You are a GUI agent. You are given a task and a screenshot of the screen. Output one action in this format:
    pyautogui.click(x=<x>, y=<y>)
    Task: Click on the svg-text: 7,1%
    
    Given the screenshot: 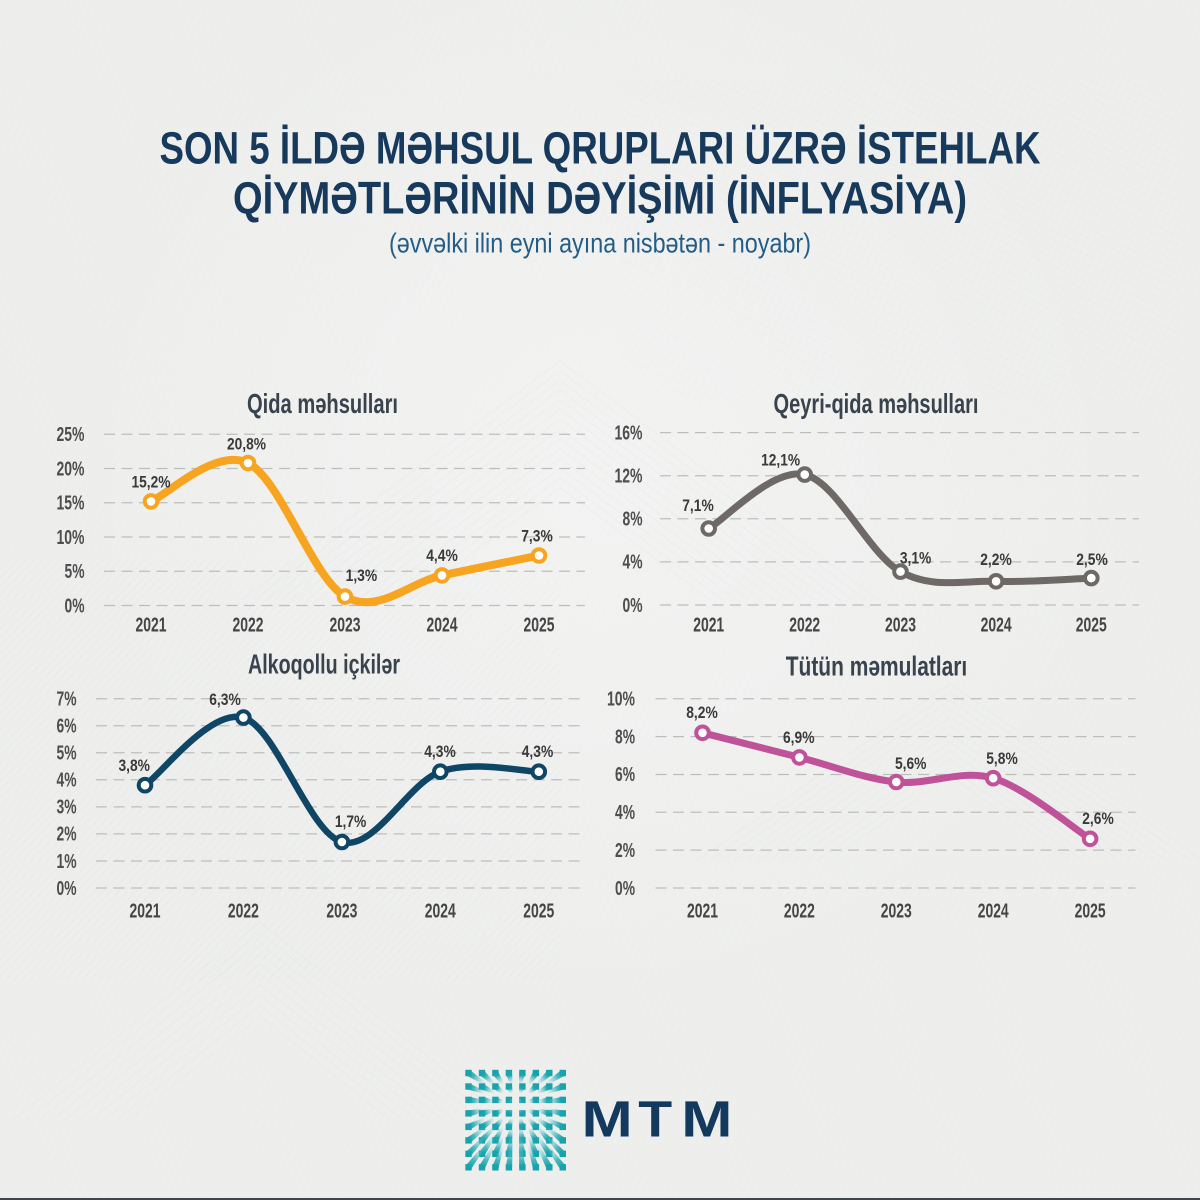 What is the action you would take?
    pyautogui.click(x=698, y=506)
    